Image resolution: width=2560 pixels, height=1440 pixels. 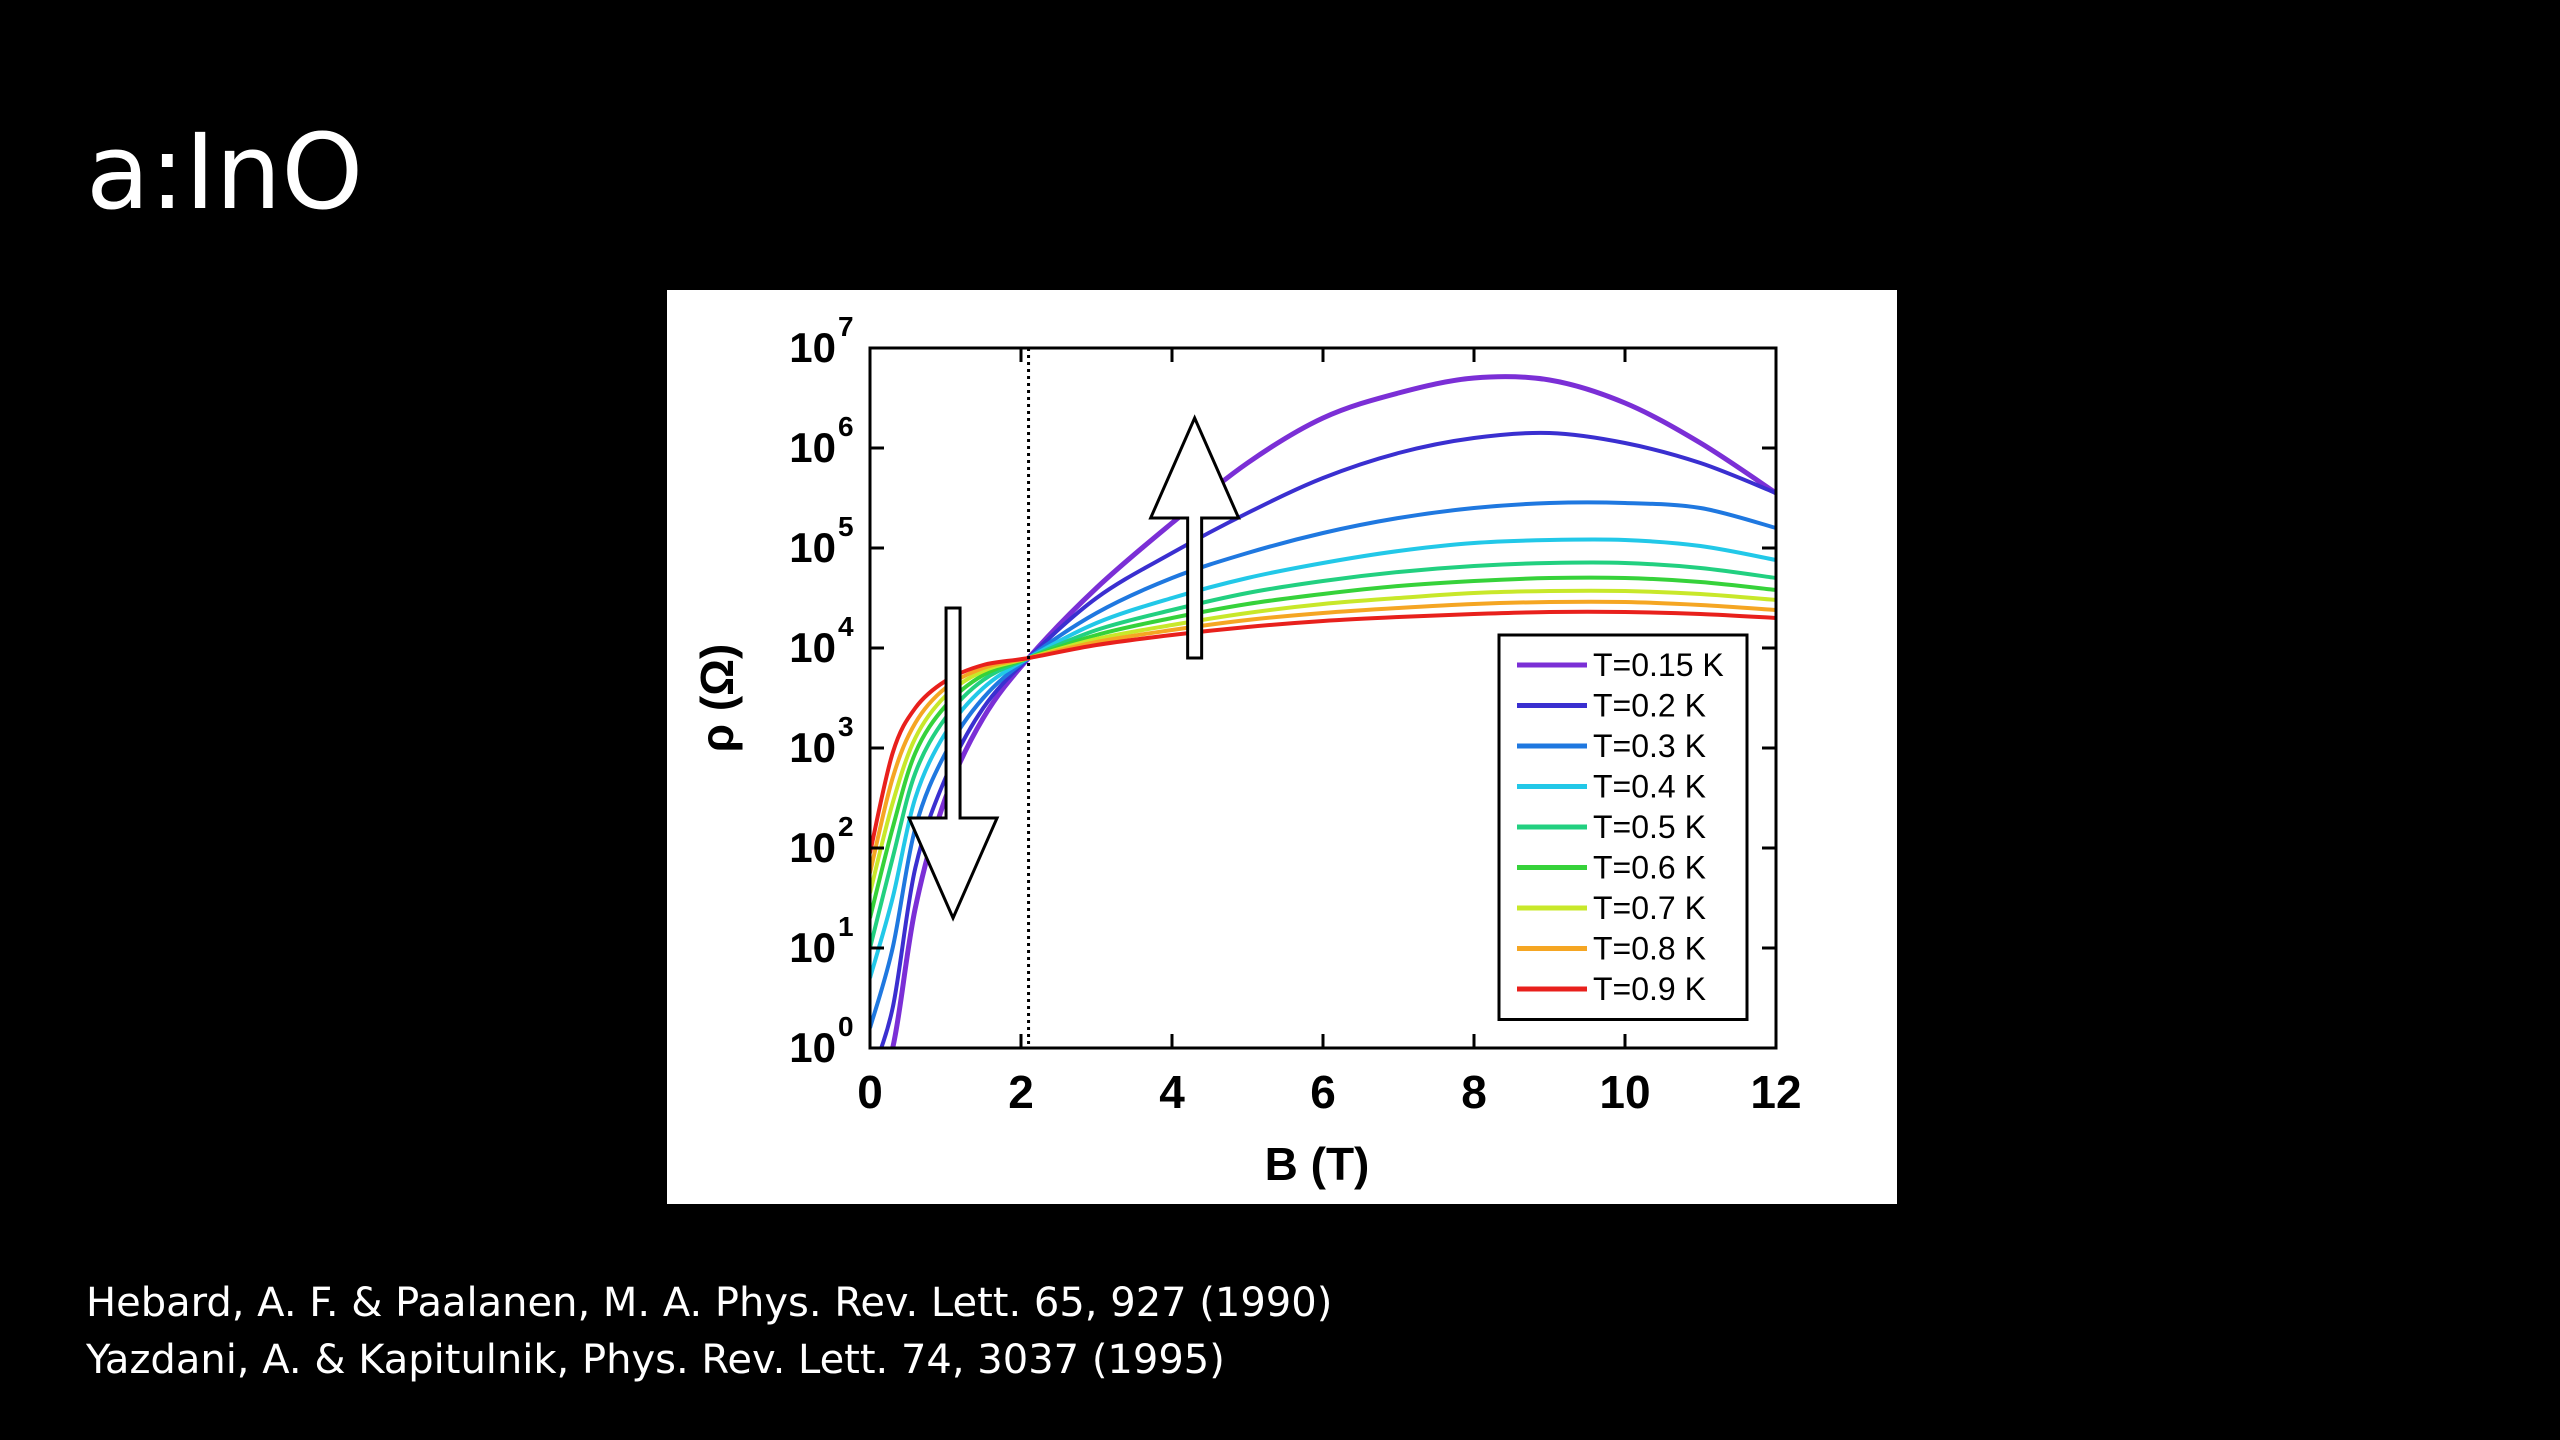 I want to click on x-tick-label: 6, so click(x=1323, y=1092).